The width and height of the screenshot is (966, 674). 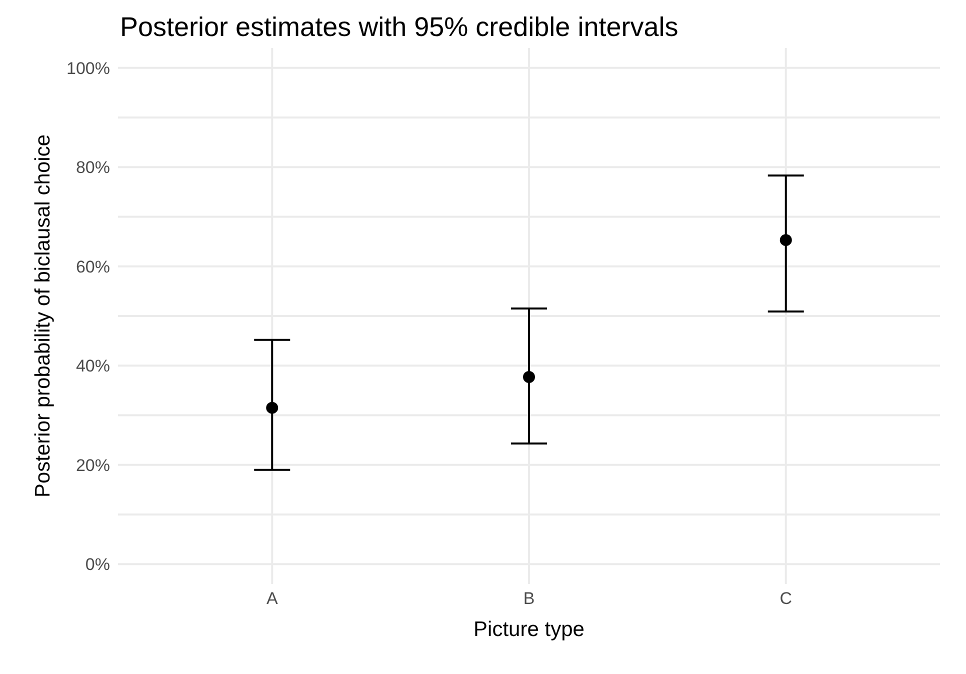 I want to click on x-axis-title: Picture type, so click(x=529, y=629).